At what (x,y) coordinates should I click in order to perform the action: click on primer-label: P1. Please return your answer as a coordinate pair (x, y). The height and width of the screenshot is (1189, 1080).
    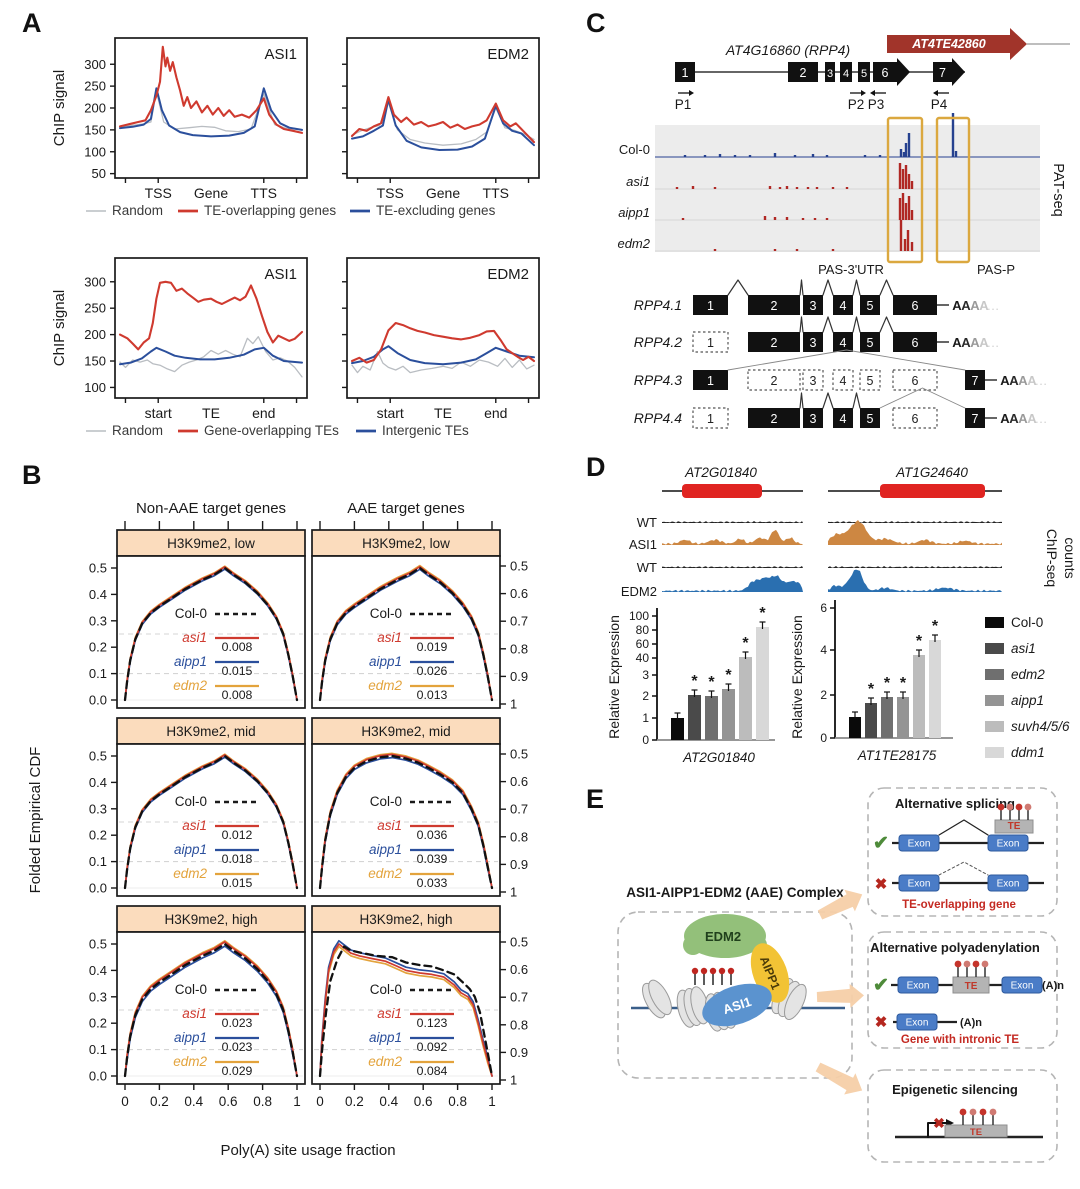
    Looking at the image, I should click on (683, 104).